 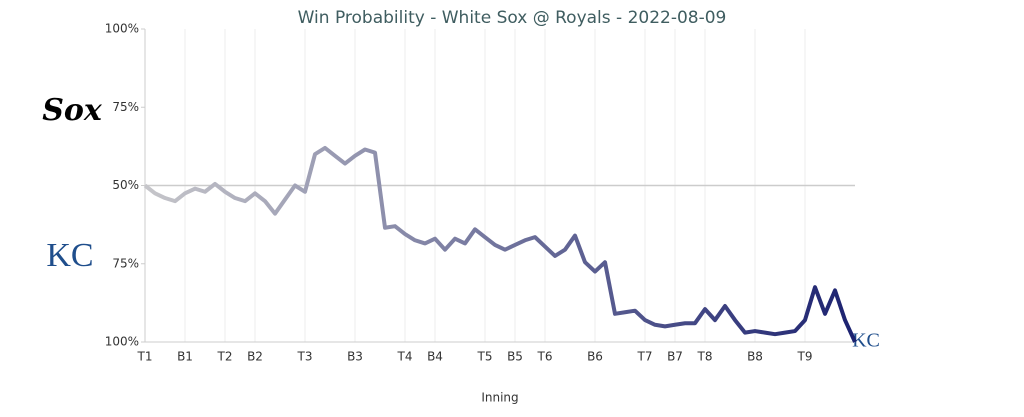 What do you see at coordinates (705, 357) in the screenshot?
I see `x-tick-label: T8` at bounding box center [705, 357].